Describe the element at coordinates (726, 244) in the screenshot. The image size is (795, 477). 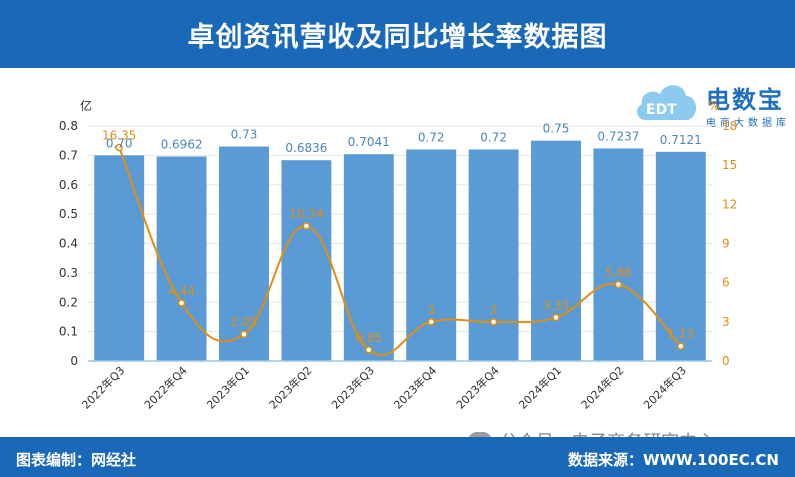
I see `y-right-tick-label: 9` at that location.